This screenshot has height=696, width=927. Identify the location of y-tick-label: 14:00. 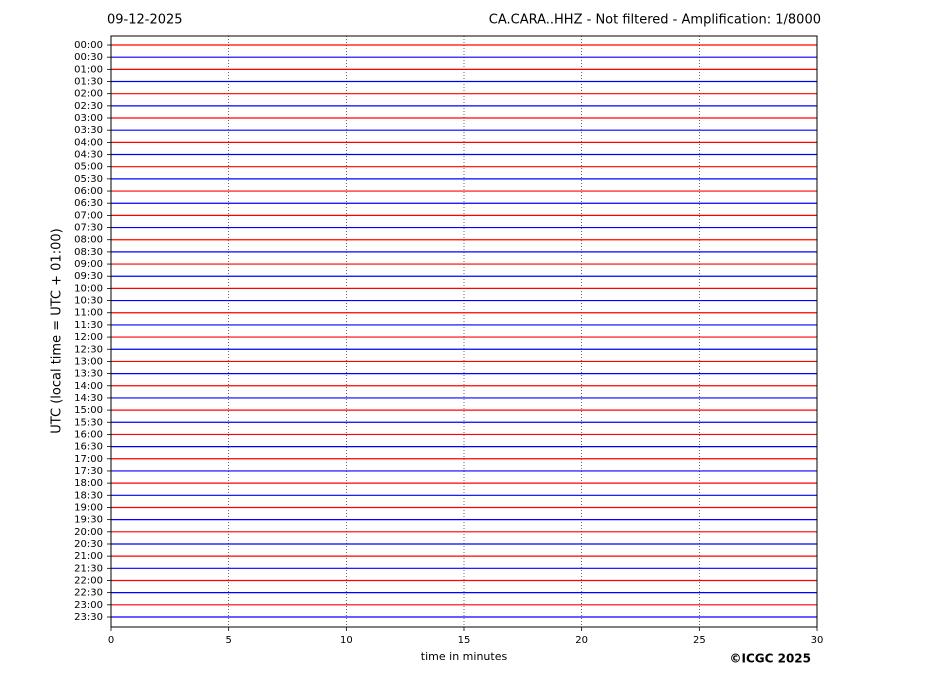
(88, 386).